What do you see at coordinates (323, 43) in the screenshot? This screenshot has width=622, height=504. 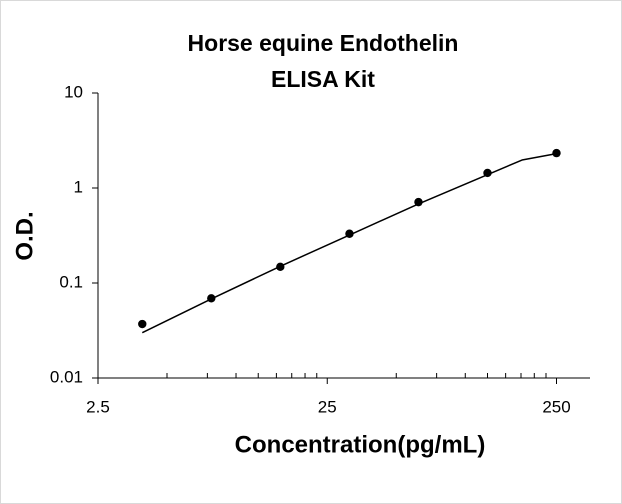 I see `chart-title: Horse equine Endothelin` at bounding box center [323, 43].